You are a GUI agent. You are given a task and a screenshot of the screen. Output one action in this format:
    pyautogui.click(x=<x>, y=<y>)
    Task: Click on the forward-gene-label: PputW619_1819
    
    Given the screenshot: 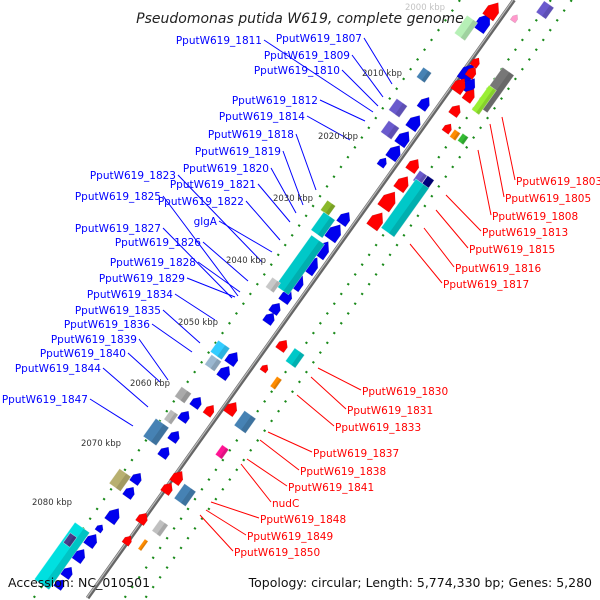 What is the action you would take?
    pyautogui.click(x=238, y=152)
    